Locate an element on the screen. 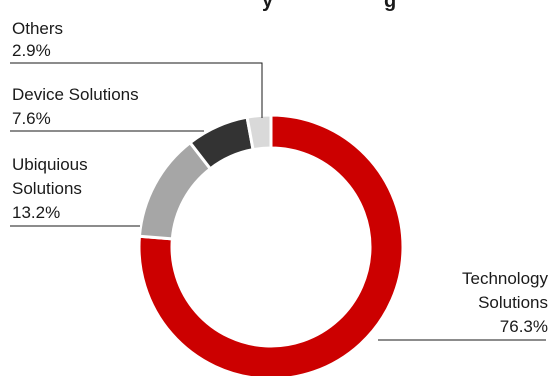 This screenshot has width=552, height=376. label-others-value: 2.9% is located at coordinates (31, 50).